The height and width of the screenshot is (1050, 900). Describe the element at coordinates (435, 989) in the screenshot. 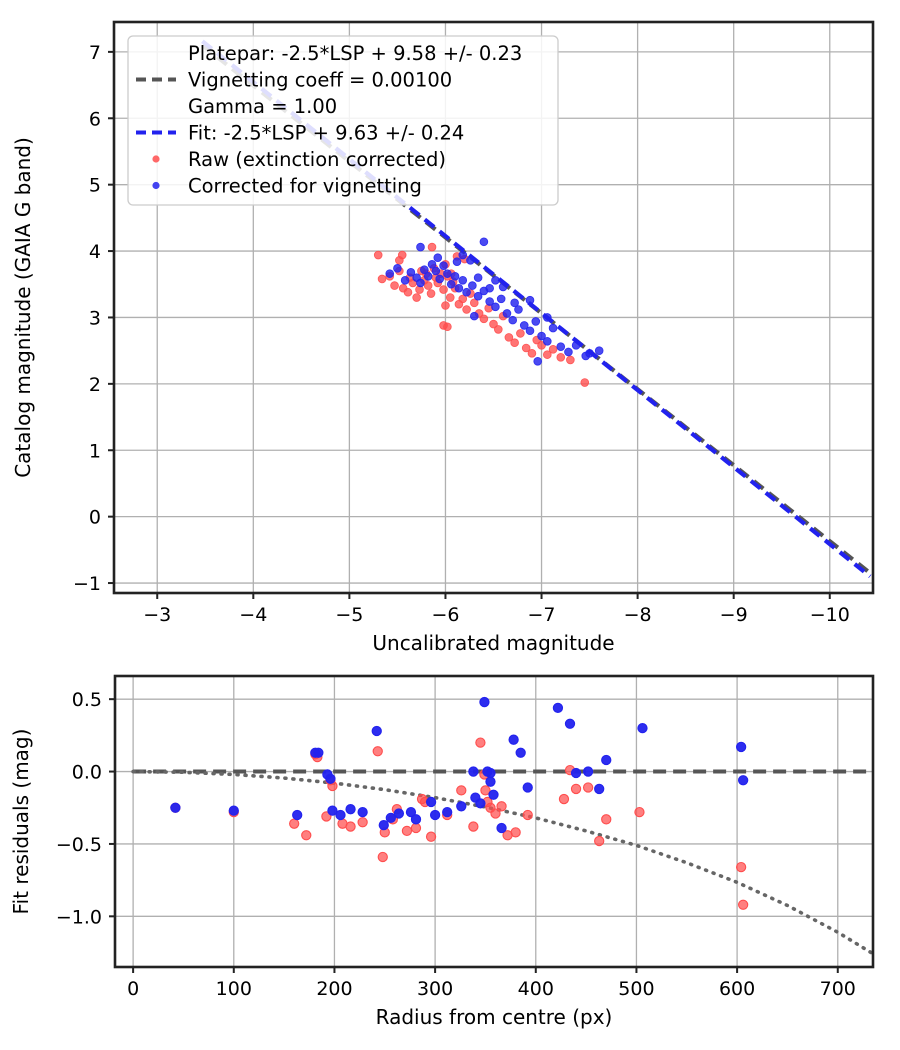

I see `x-tick-label: 300` at that location.